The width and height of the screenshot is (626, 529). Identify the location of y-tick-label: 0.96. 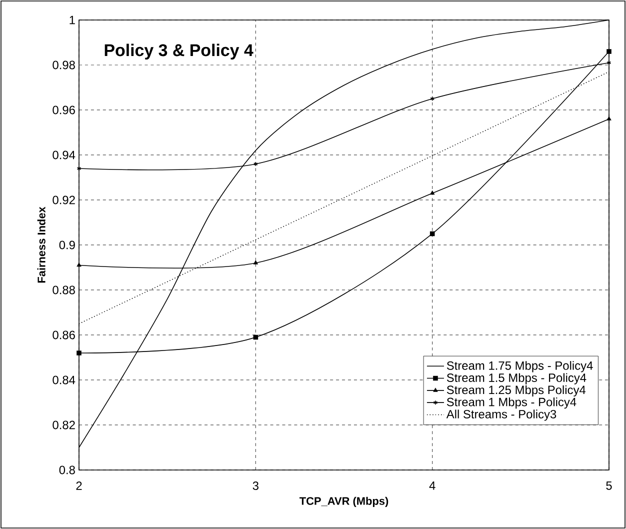
(63, 110).